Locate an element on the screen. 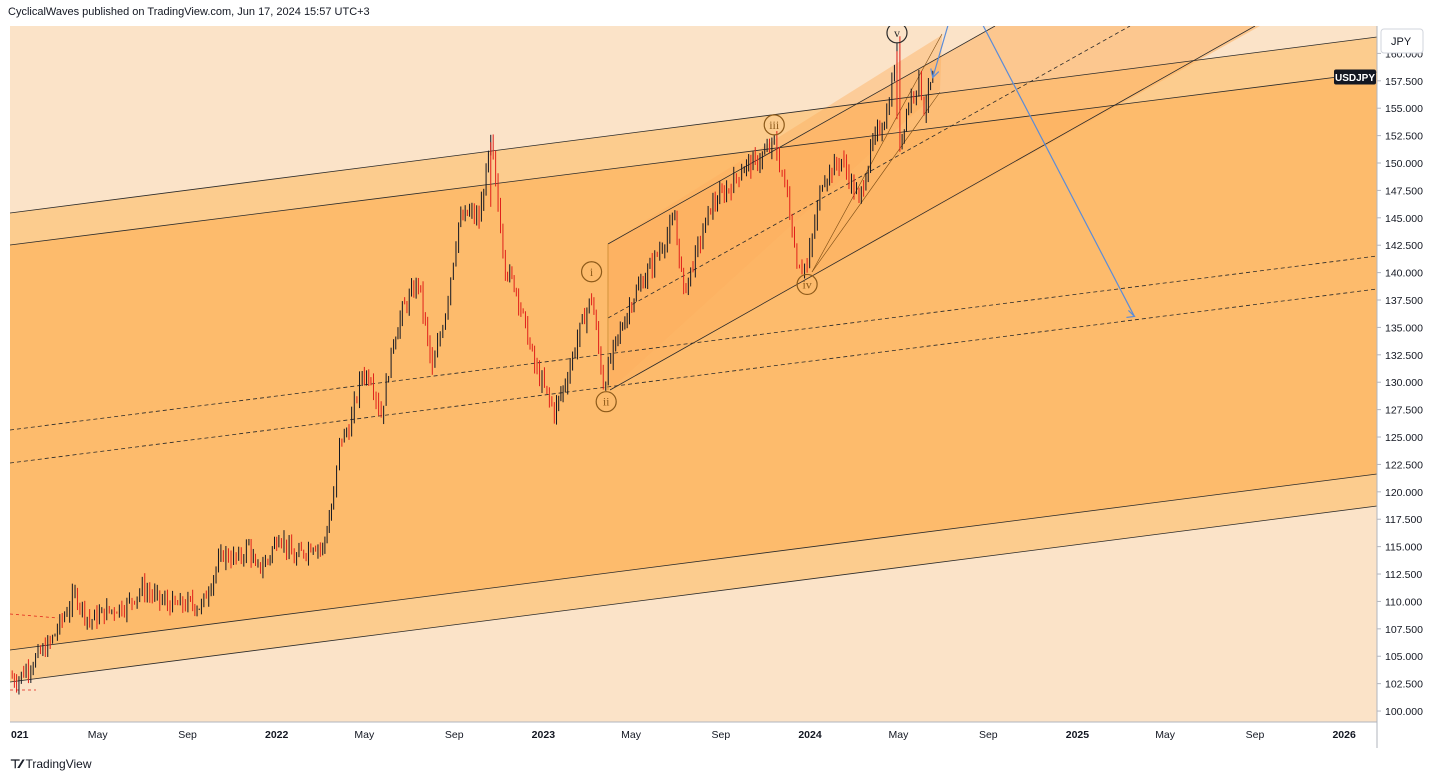 This screenshot has height=782, width=1440. y-tick-label: 132.500 is located at coordinates (1404, 356).